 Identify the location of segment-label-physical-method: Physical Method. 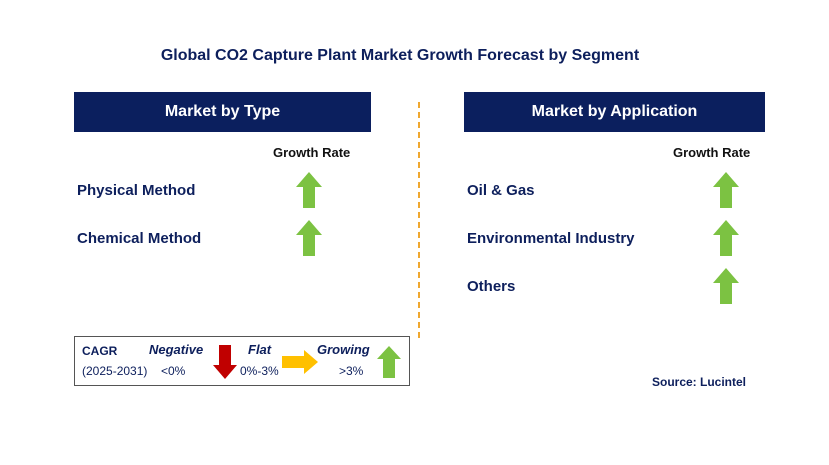
(136, 190).